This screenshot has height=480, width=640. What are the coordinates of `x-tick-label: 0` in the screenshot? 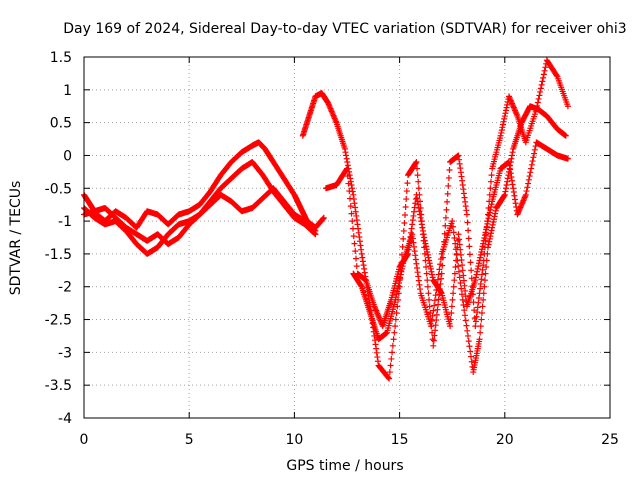 It's located at (84, 440).